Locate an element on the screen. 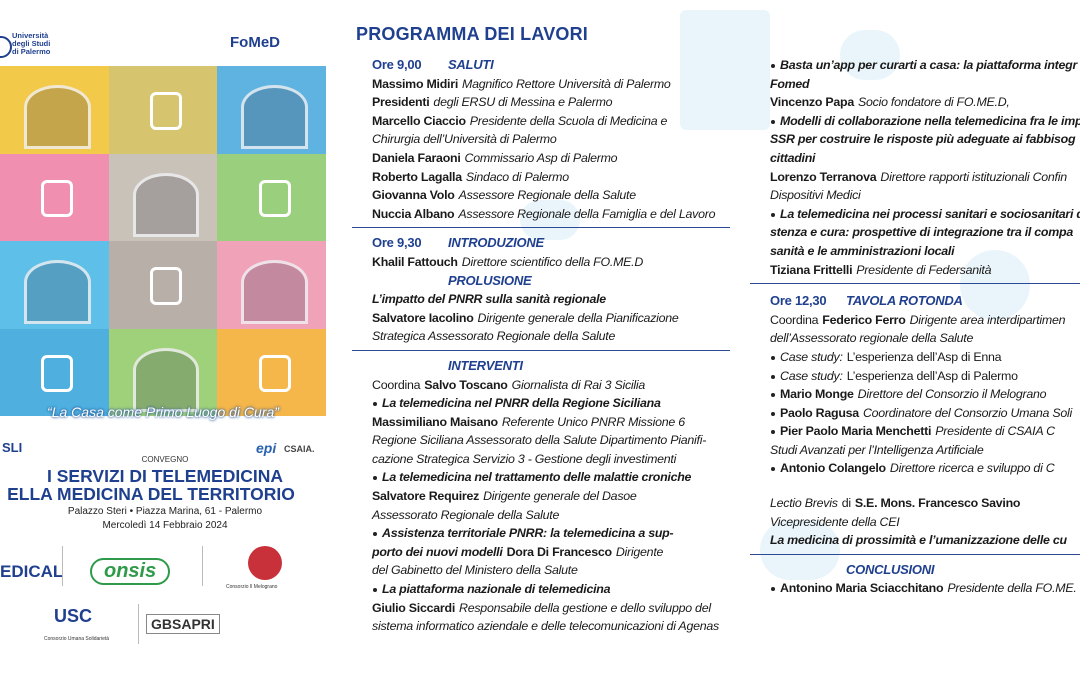 Image resolution: width=1080 pixels, height=675 pixels. logo-sli: SLI is located at coordinates (12, 447).